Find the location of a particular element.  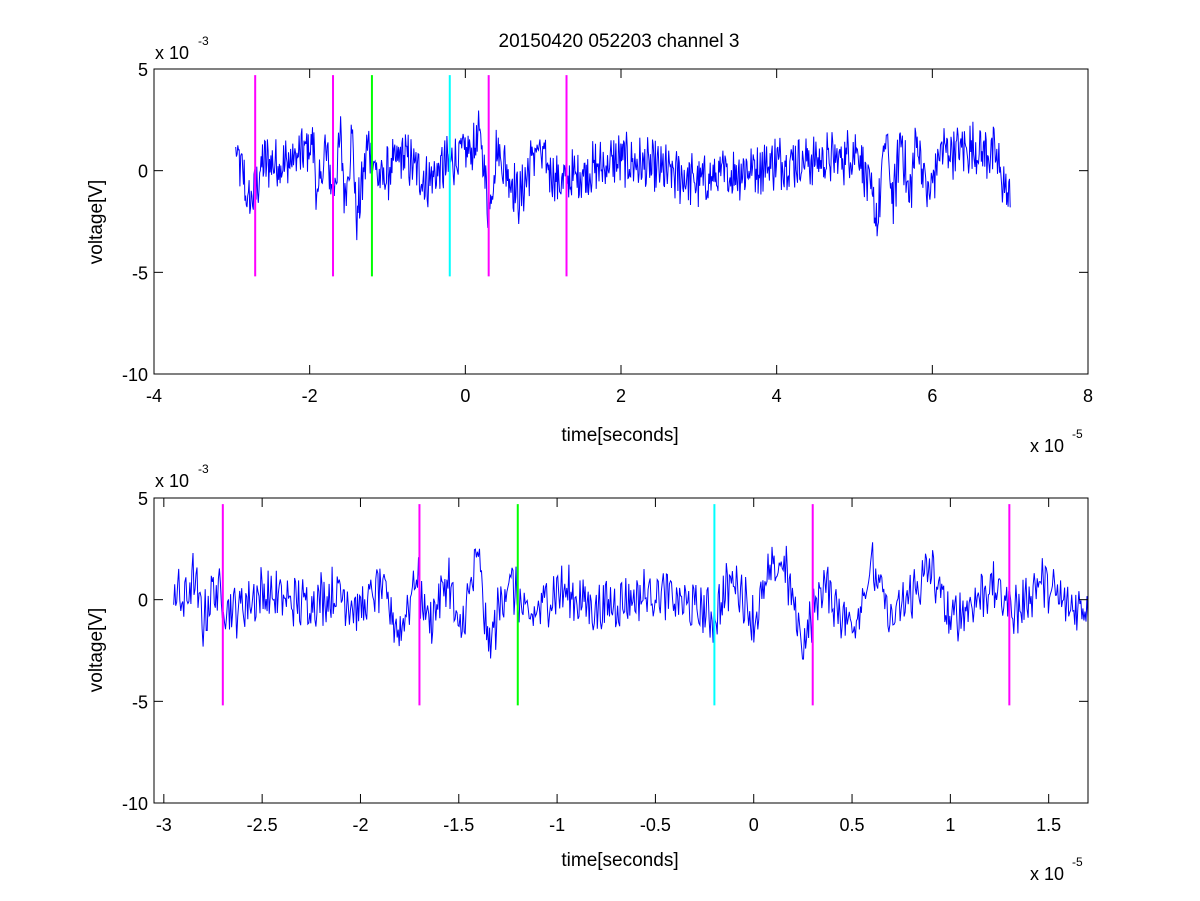

bottom-y-exponent-power: -3 is located at coordinates (203, 469).